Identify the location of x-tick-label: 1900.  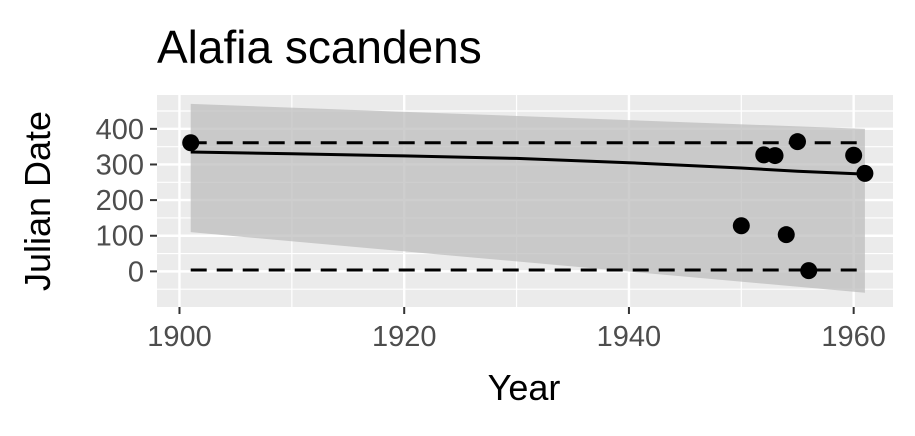
(179, 337).